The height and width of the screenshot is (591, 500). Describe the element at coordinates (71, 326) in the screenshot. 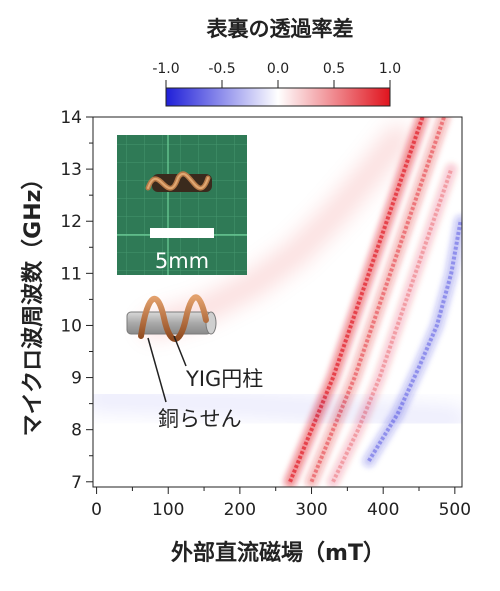

I see `y-tick-label: 10` at that location.